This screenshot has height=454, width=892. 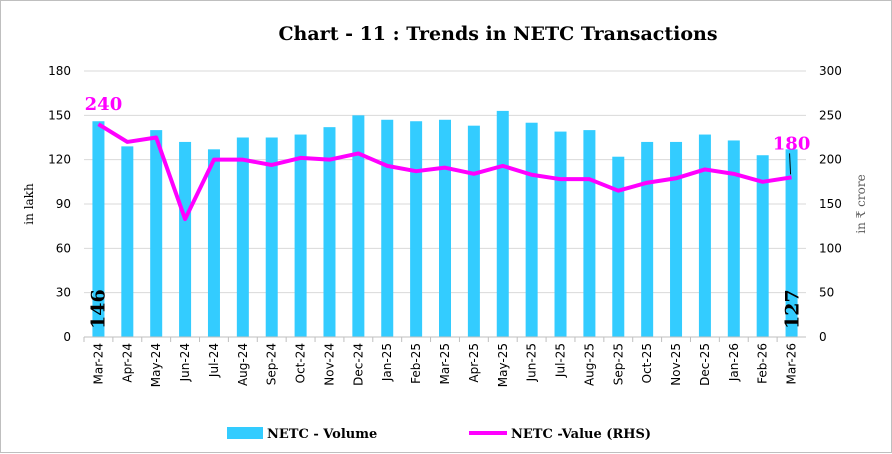 What do you see at coordinates (823, 337) in the screenshot?
I see `y-right-tick-label: 0` at bounding box center [823, 337].